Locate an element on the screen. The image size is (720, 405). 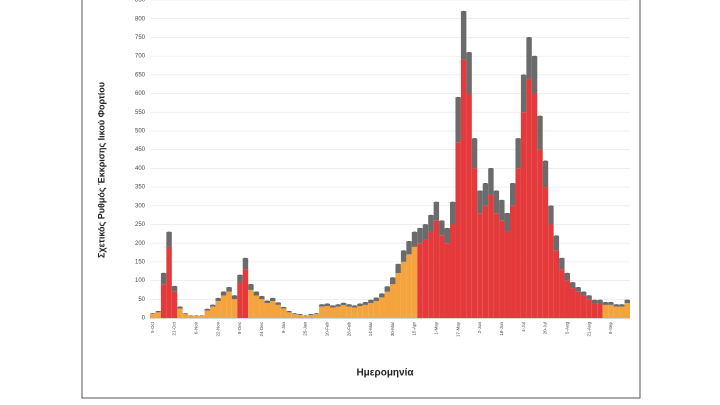
y-tick-label: 250 is located at coordinates (140, 225).